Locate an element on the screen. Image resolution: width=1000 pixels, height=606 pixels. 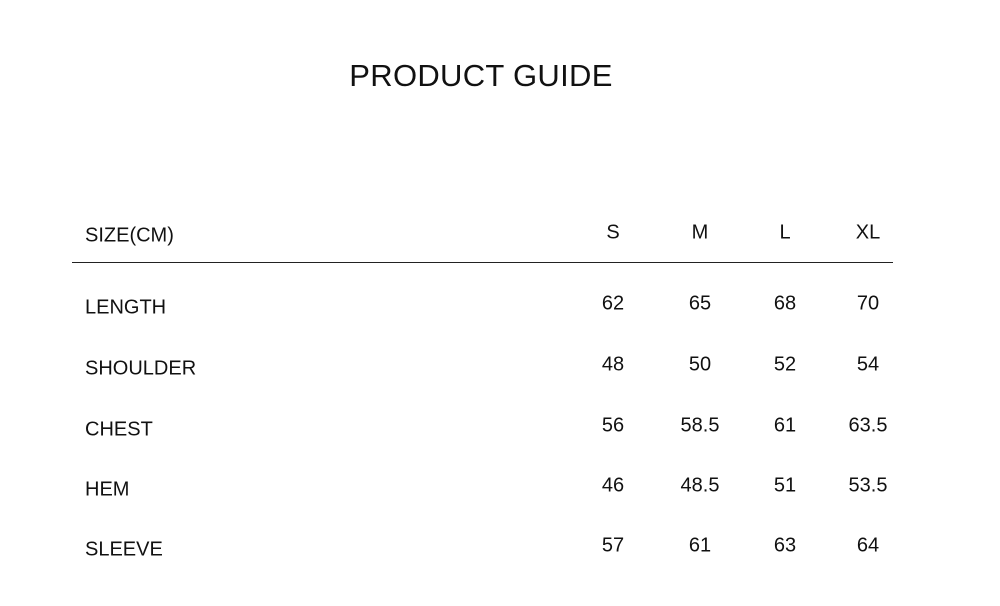
table-cell: 46 is located at coordinates (613, 485).